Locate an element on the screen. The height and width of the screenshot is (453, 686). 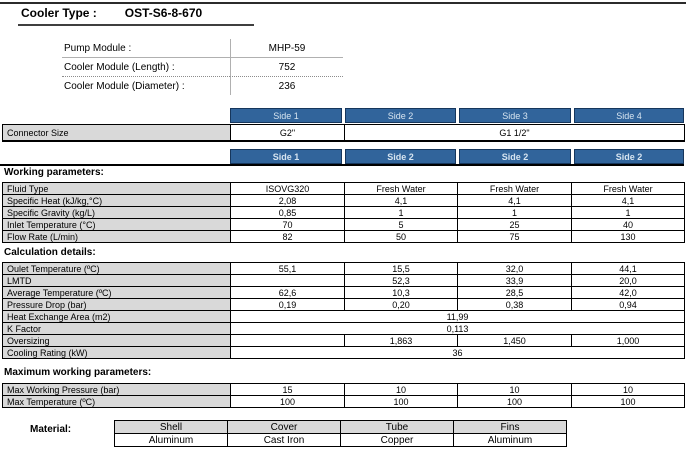
working-parameters-title: Working parameters: is located at coordinates (54, 172).